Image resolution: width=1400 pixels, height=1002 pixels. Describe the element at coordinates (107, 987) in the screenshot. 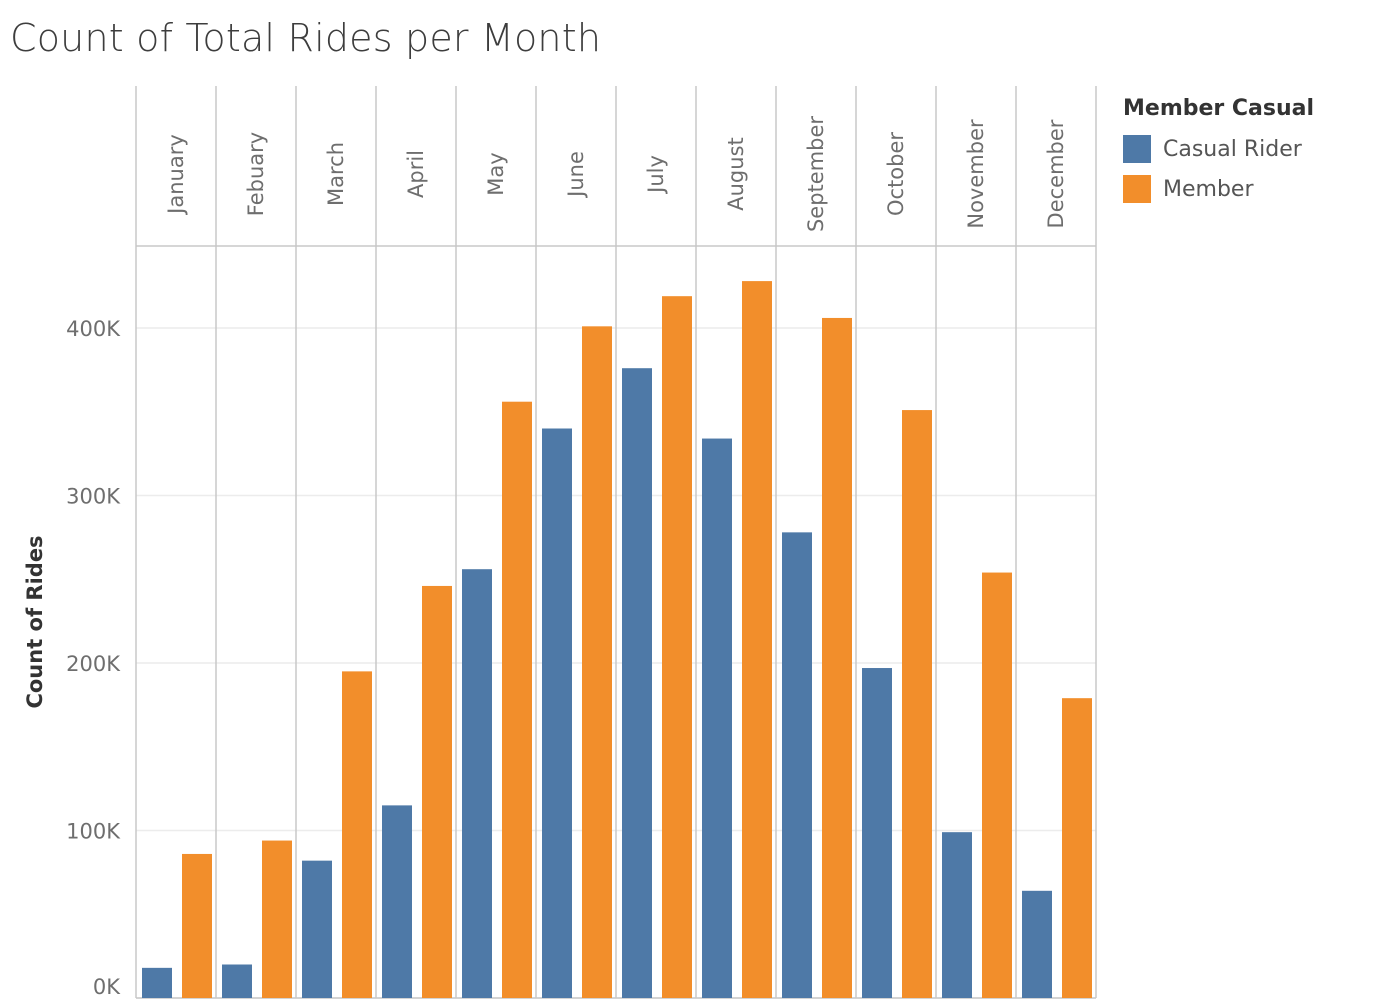

I see `y-tick-label-0K: 0K` at that location.